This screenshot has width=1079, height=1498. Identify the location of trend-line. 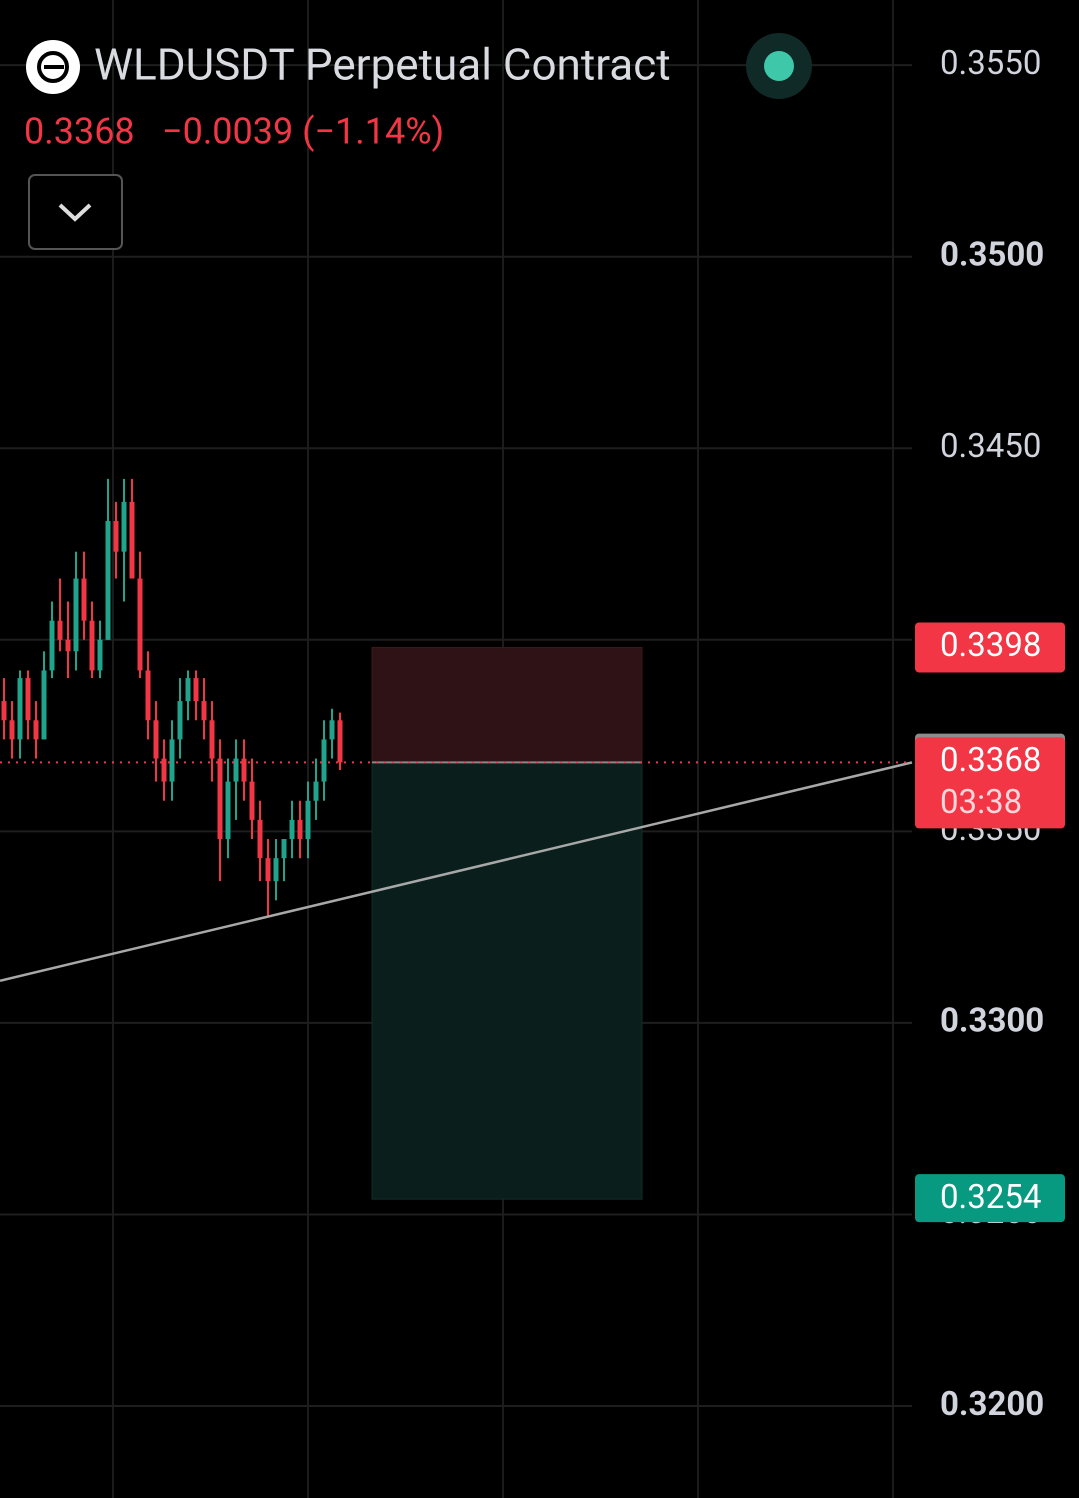
(456, 872).